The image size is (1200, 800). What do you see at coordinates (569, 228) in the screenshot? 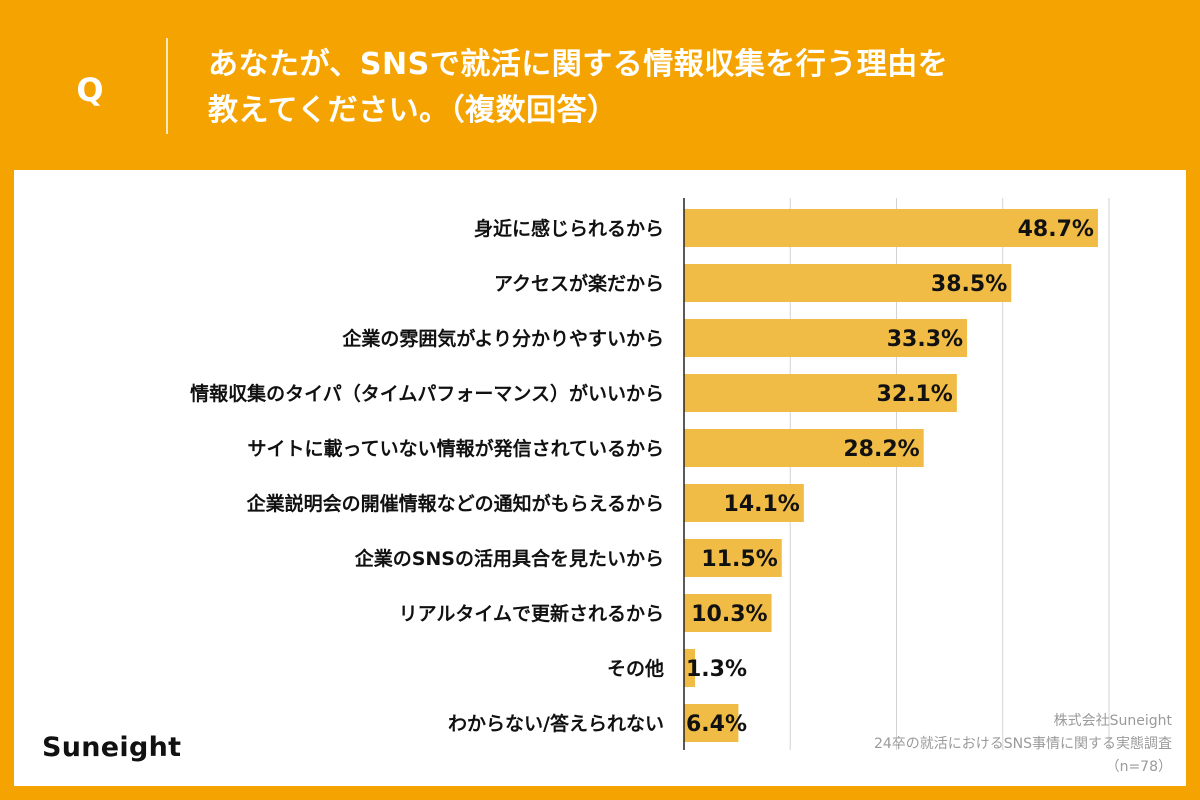
I see `category-label-1: 身近に感じられるから` at bounding box center [569, 228].